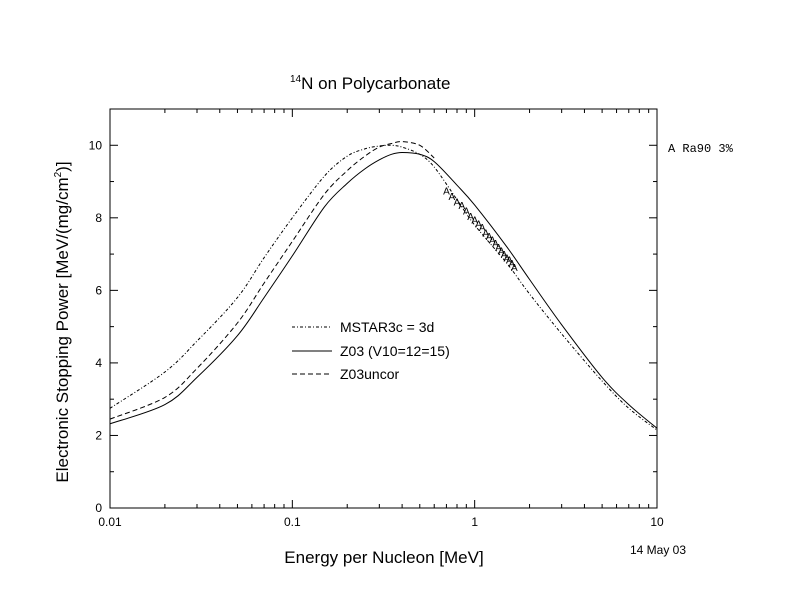  What do you see at coordinates (98, 508) in the screenshot?
I see `y-tick-label: 0` at bounding box center [98, 508].